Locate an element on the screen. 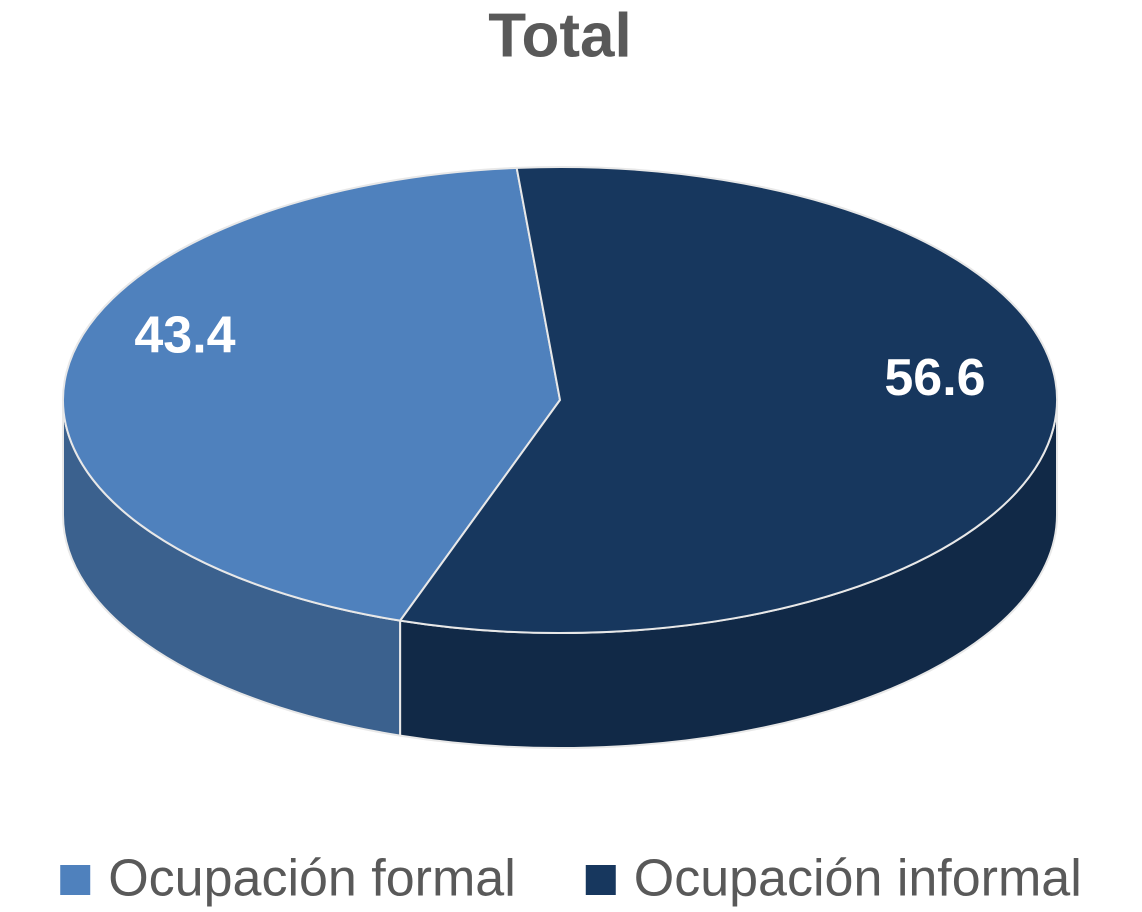 Image resolution: width=1142 pixels, height=912 pixels. legend-label: Ocupación formal is located at coordinates (312, 879).